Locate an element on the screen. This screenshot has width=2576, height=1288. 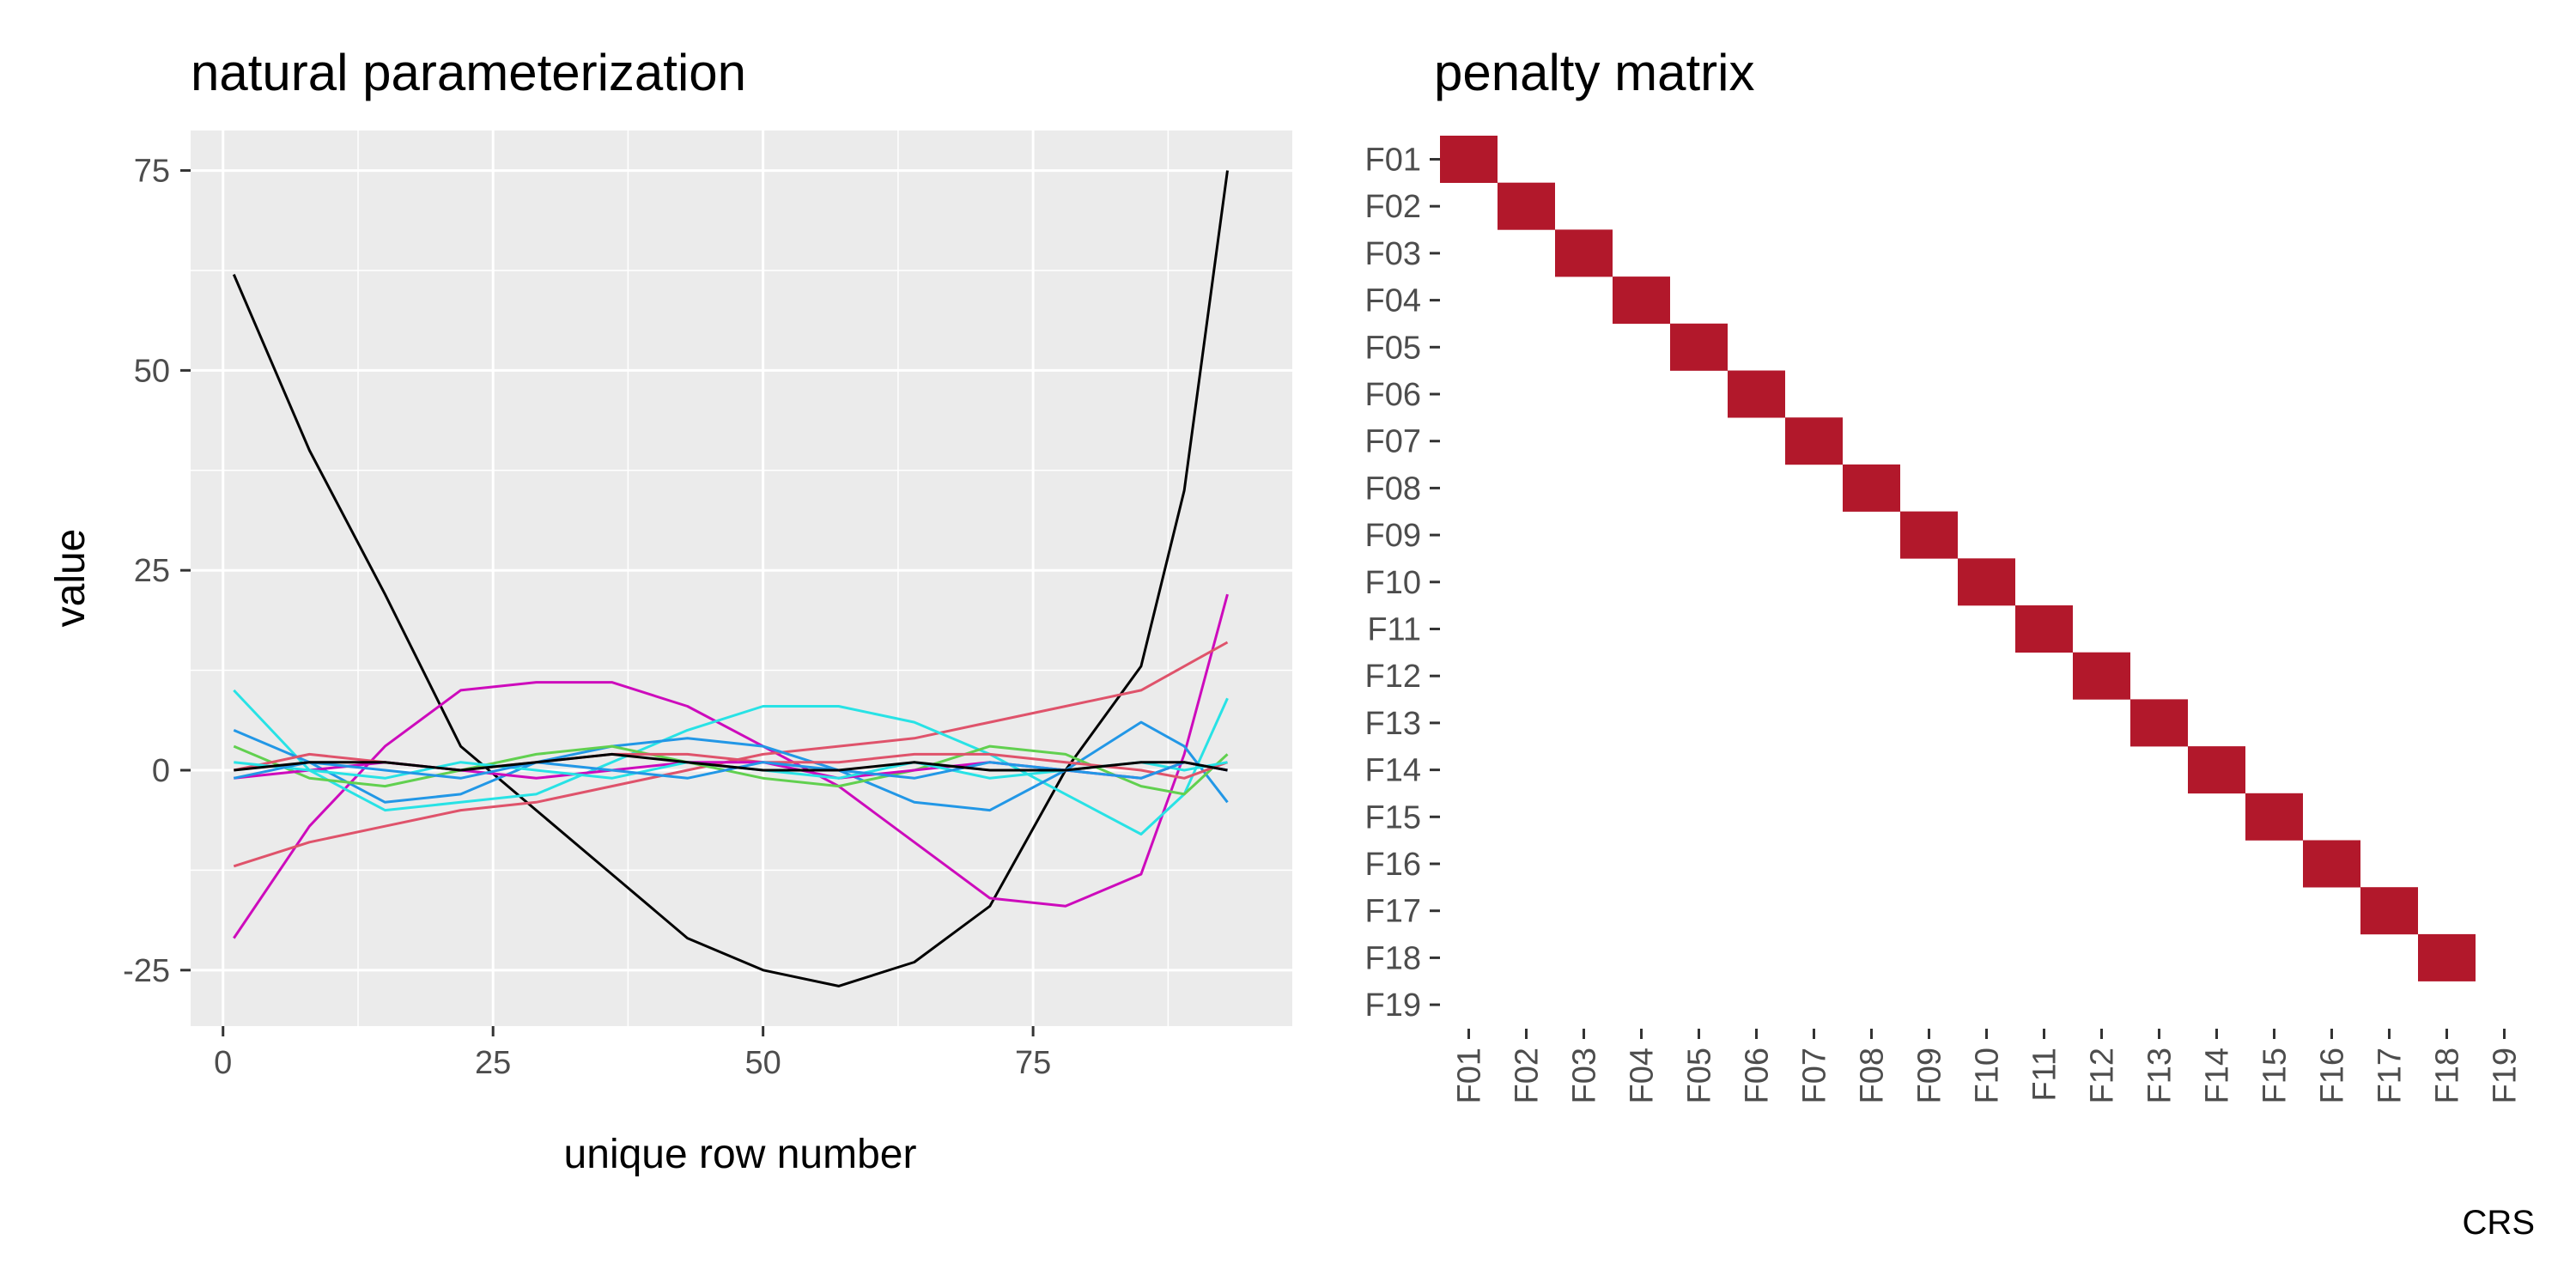
heatmap-cell-F12-F12 is located at coordinates (2101, 676).